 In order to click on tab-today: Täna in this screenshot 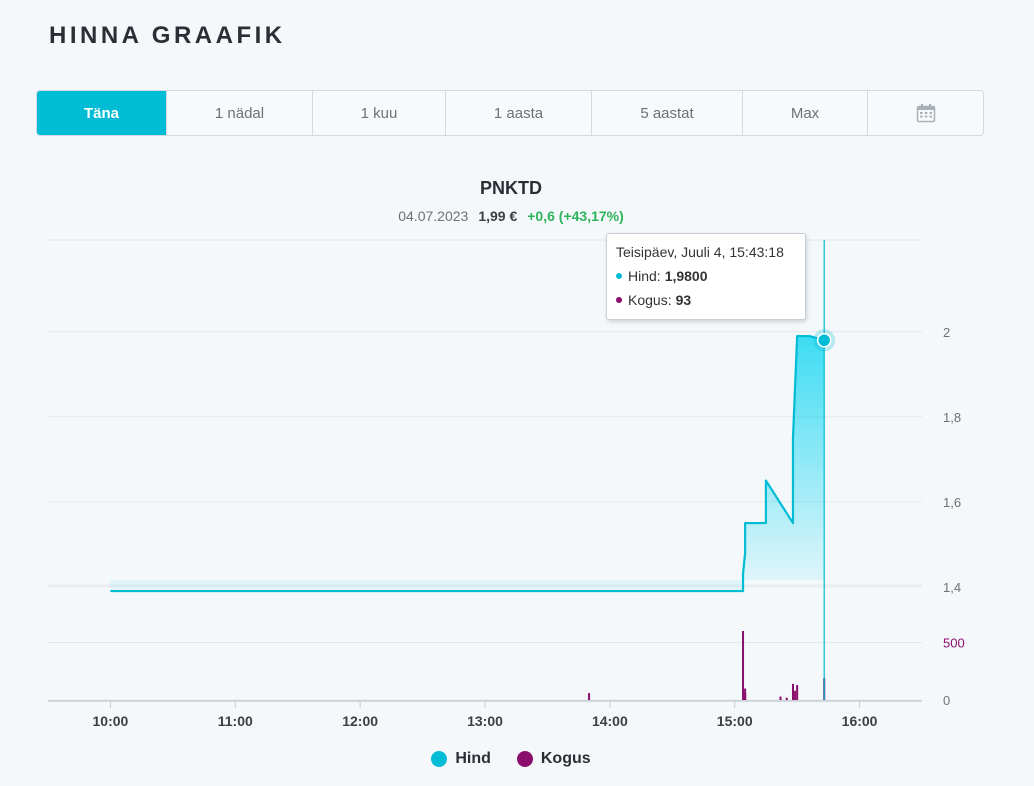, I will do `click(102, 113)`.